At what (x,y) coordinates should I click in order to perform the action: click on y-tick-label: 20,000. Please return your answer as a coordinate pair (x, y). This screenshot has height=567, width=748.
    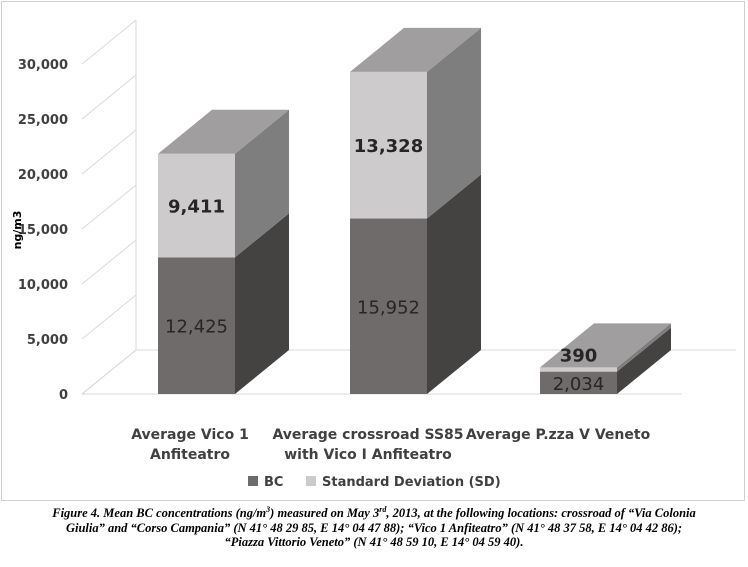
    Looking at the image, I should click on (43, 175).